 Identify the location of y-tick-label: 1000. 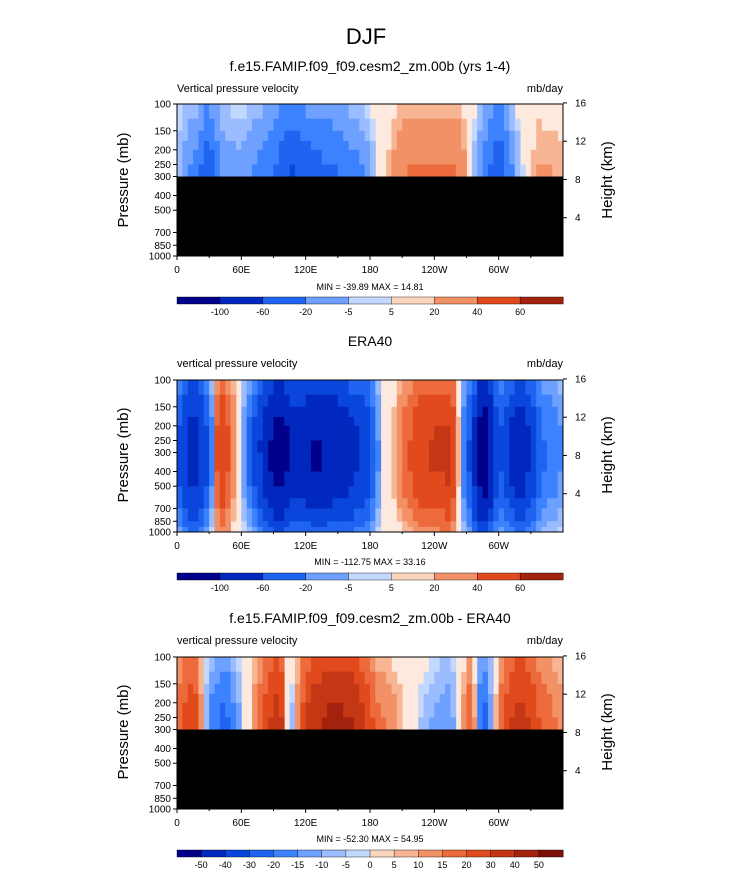
(160, 257).